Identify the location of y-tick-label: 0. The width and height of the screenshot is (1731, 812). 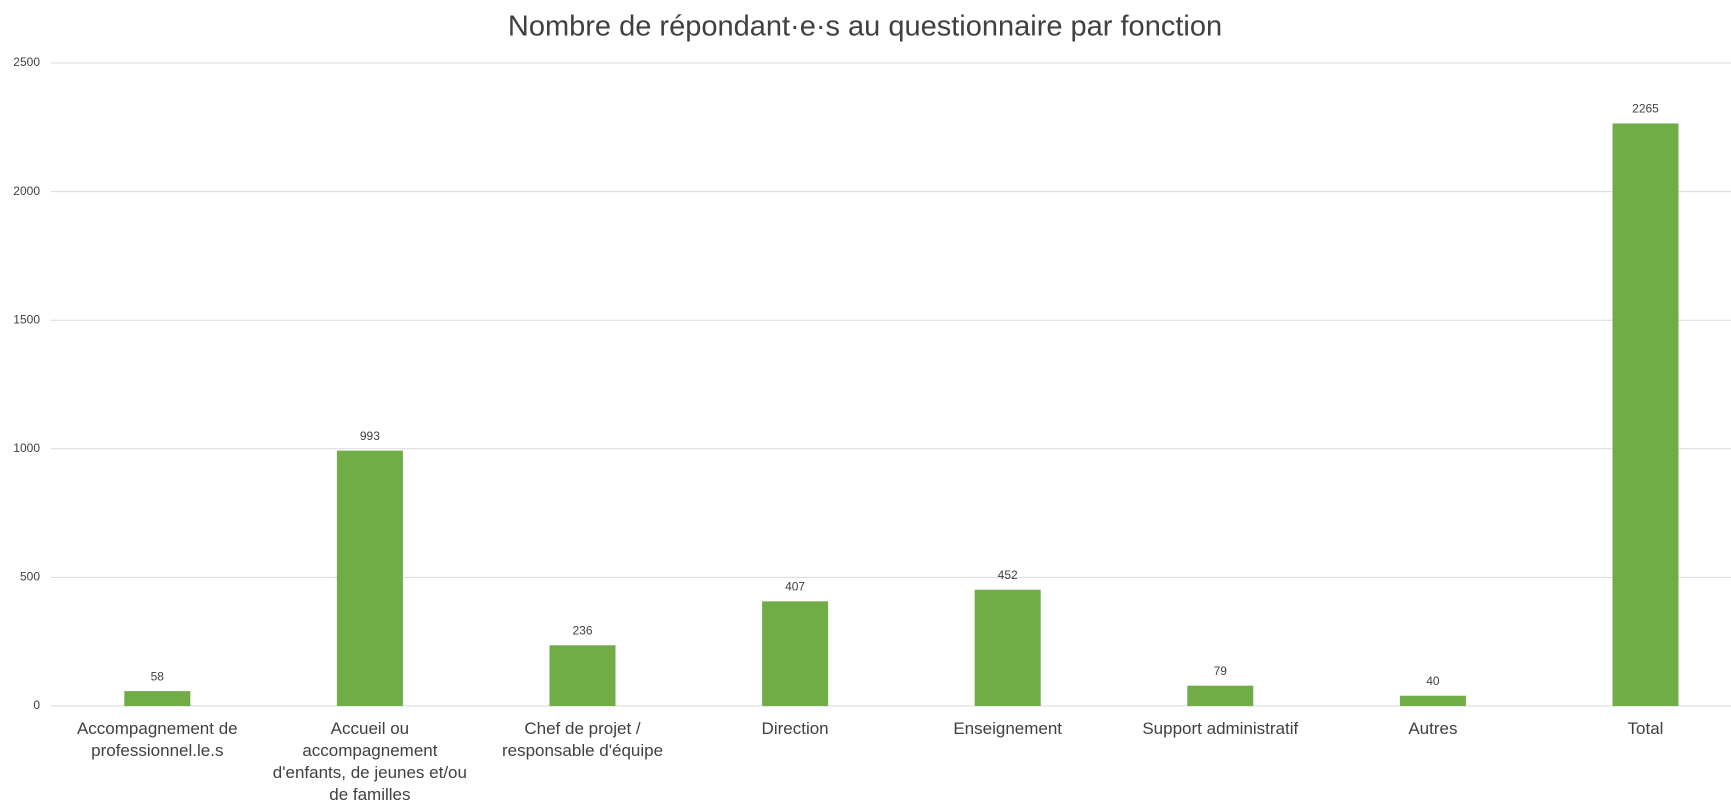
(36, 705).